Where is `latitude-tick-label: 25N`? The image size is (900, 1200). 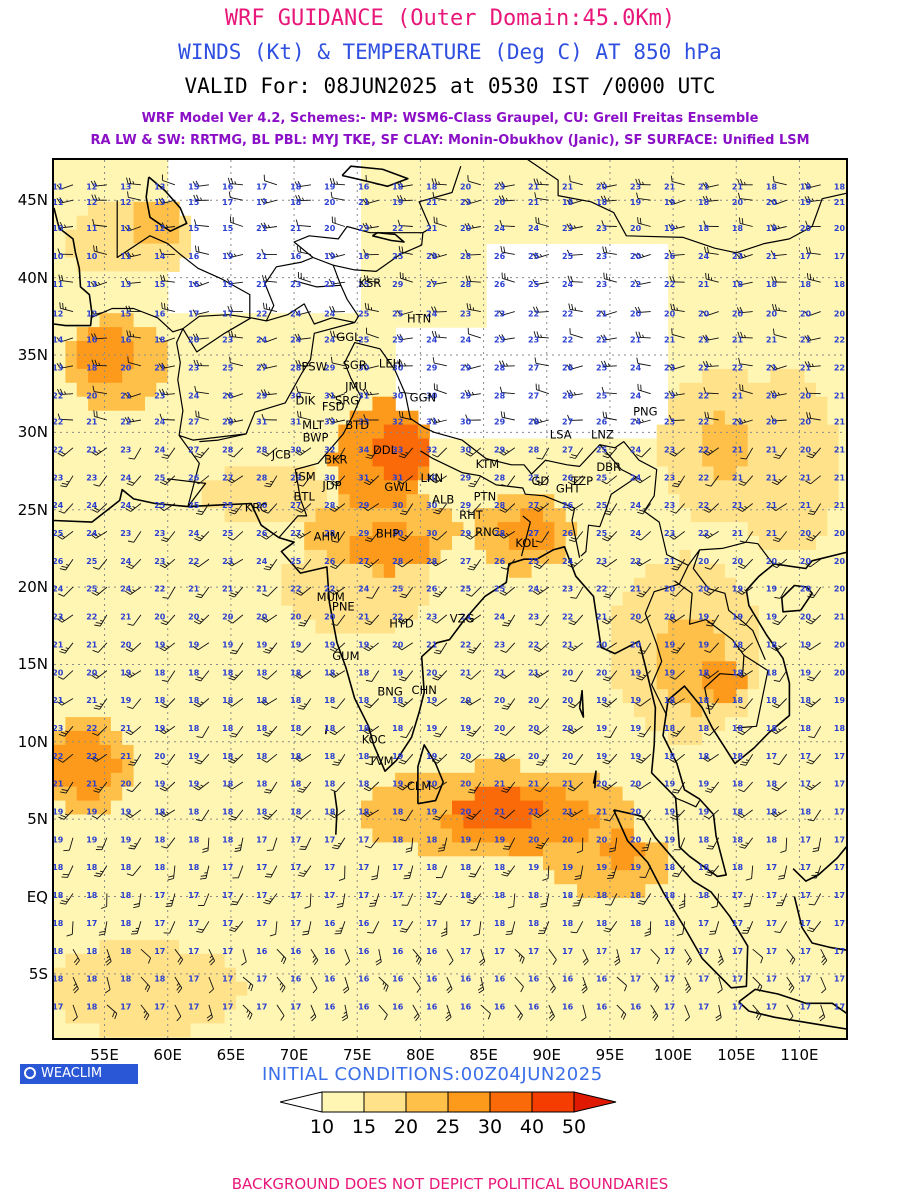 latitude-tick-label: 25N is located at coordinates (32, 509).